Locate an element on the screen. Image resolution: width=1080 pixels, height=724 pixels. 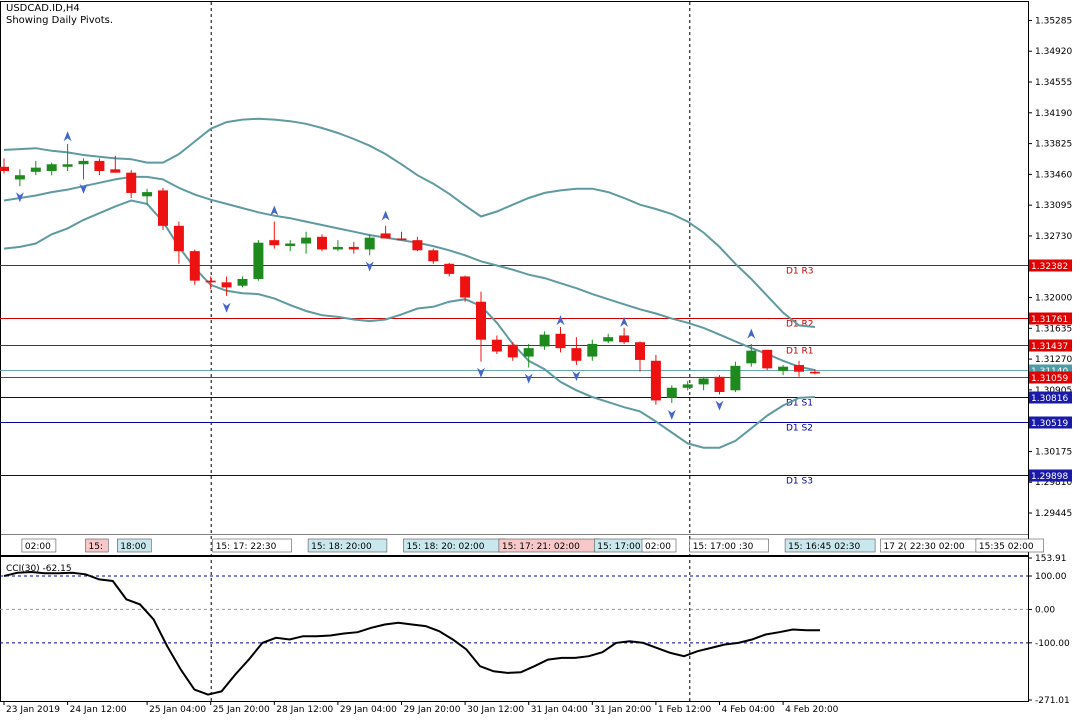
pivot-name-label: D1 S2 is located at coordinates (799, 429).